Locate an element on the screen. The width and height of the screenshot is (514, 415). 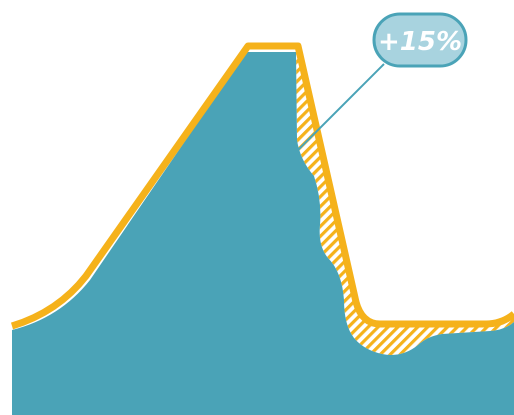
callout-label: +15% is located at coordinates (420, 42).